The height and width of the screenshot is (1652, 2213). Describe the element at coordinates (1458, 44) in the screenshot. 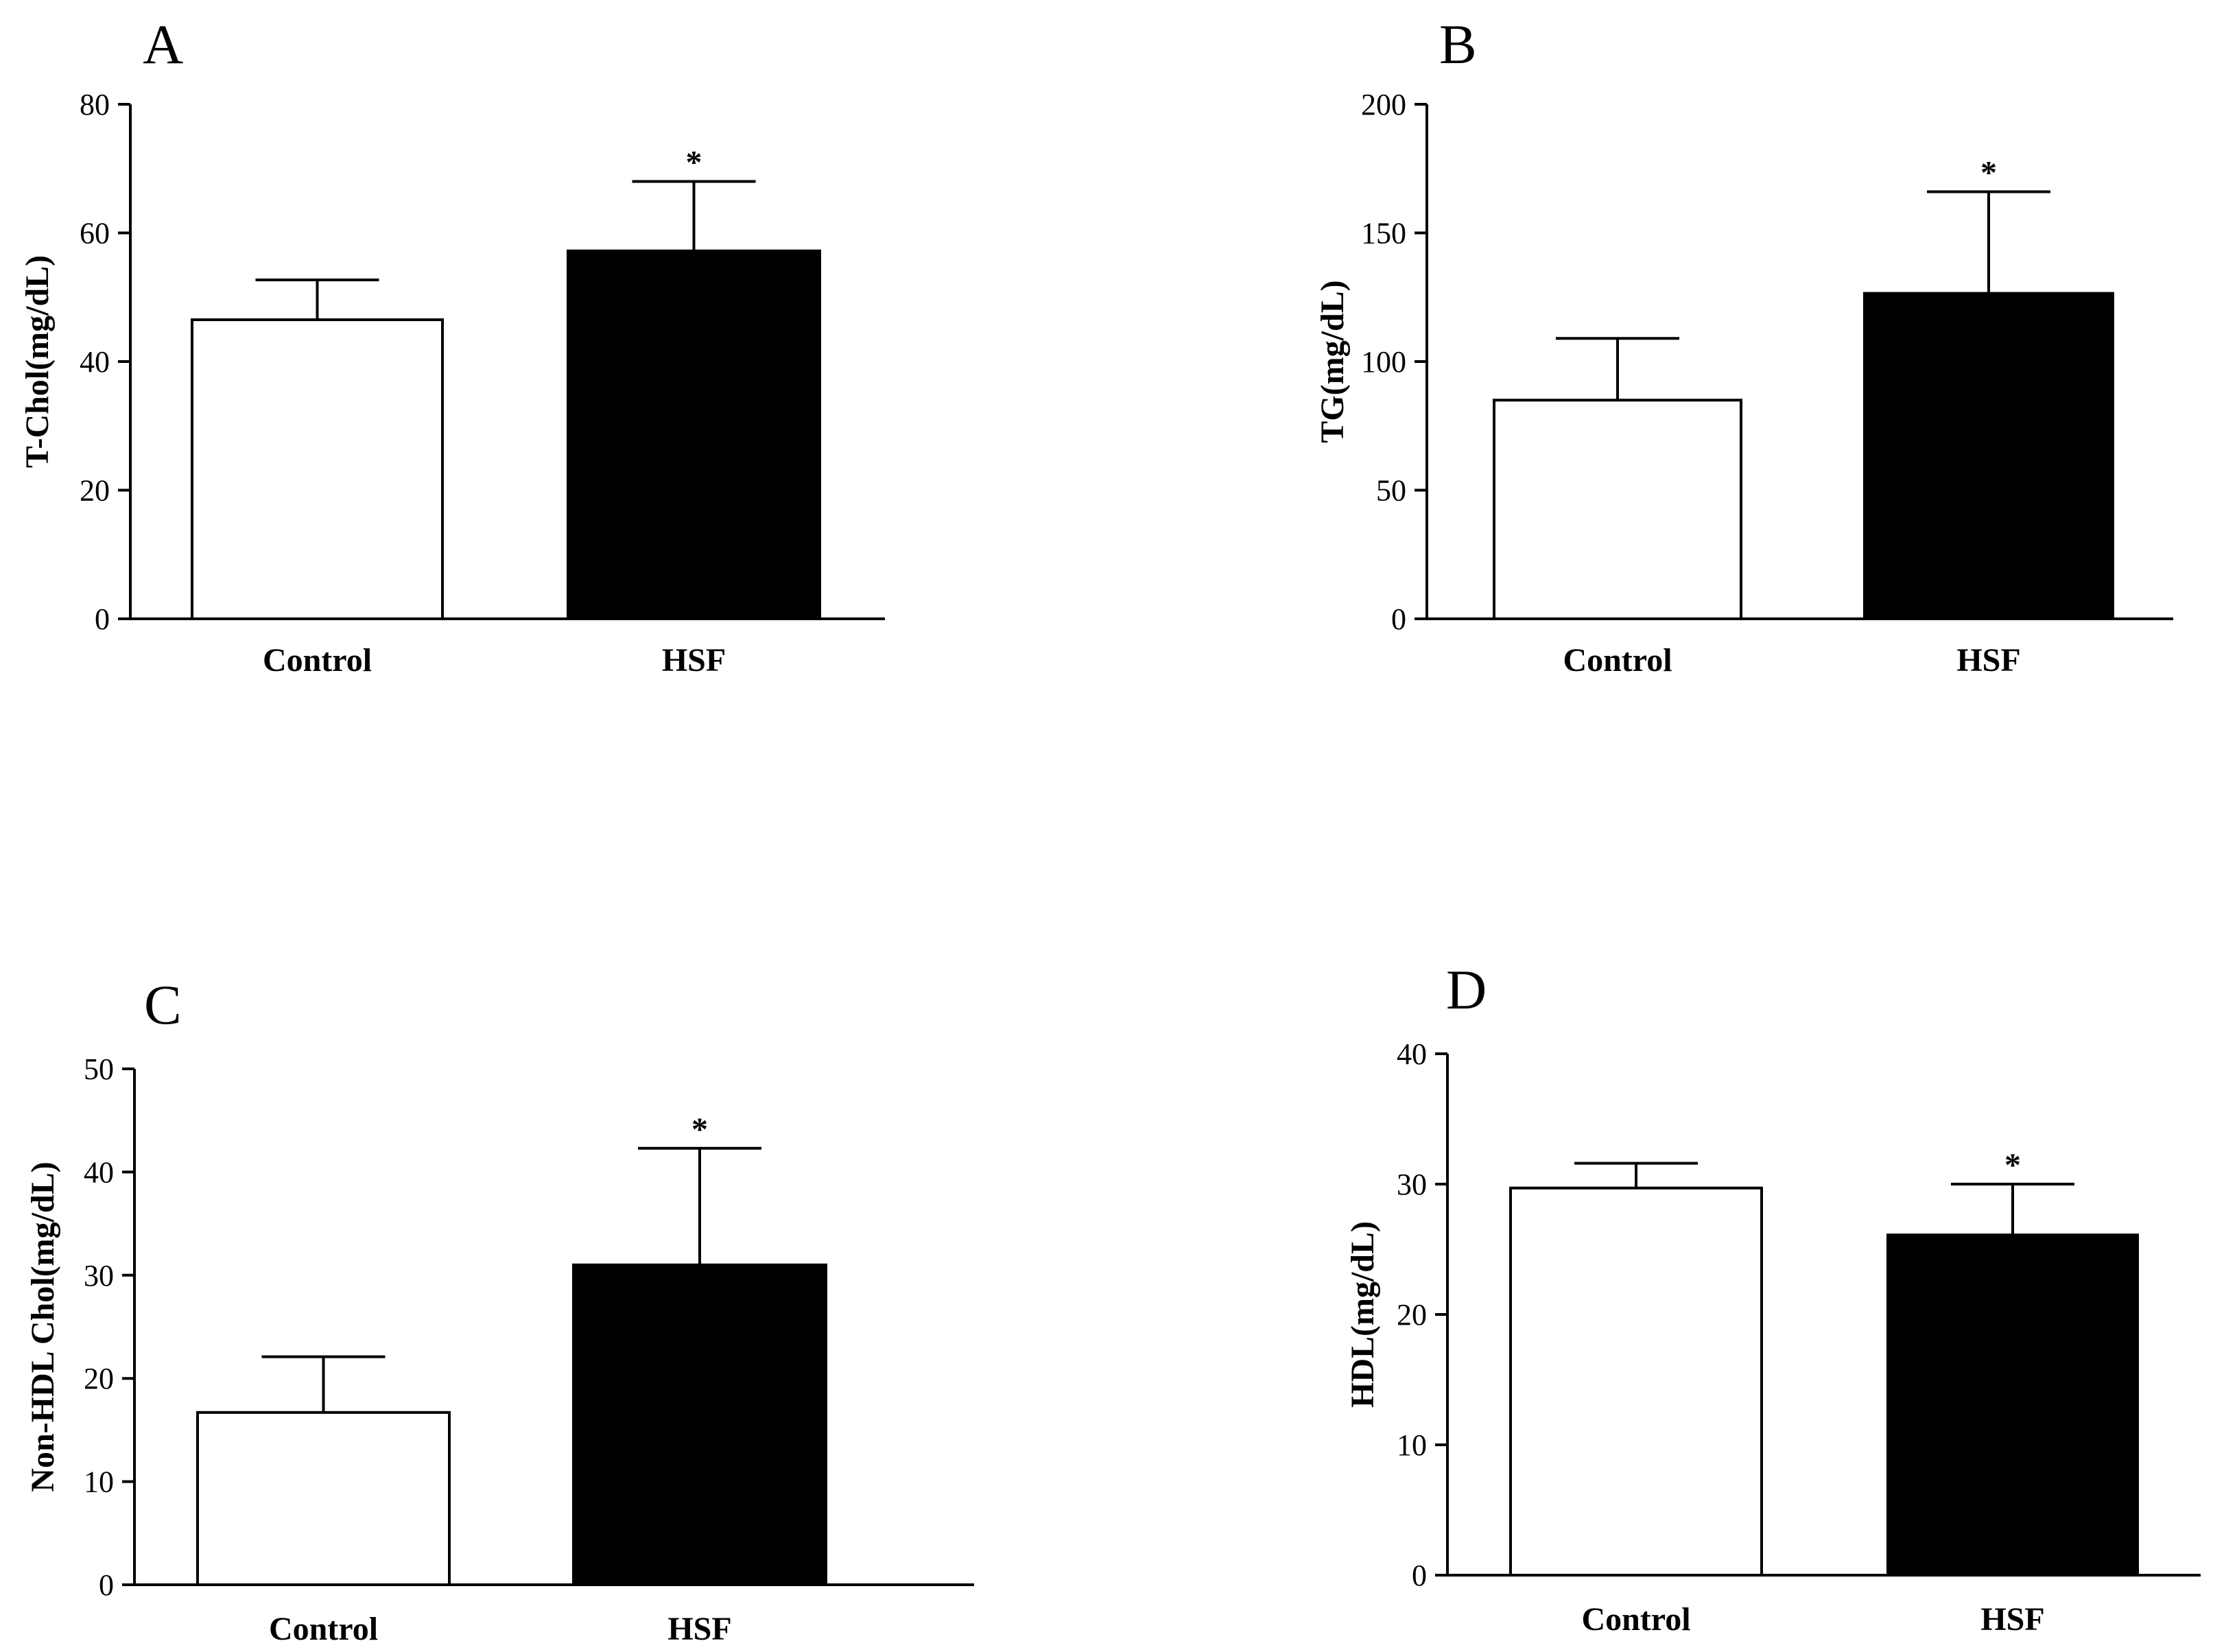

I see `panel-letter: B` at that location.